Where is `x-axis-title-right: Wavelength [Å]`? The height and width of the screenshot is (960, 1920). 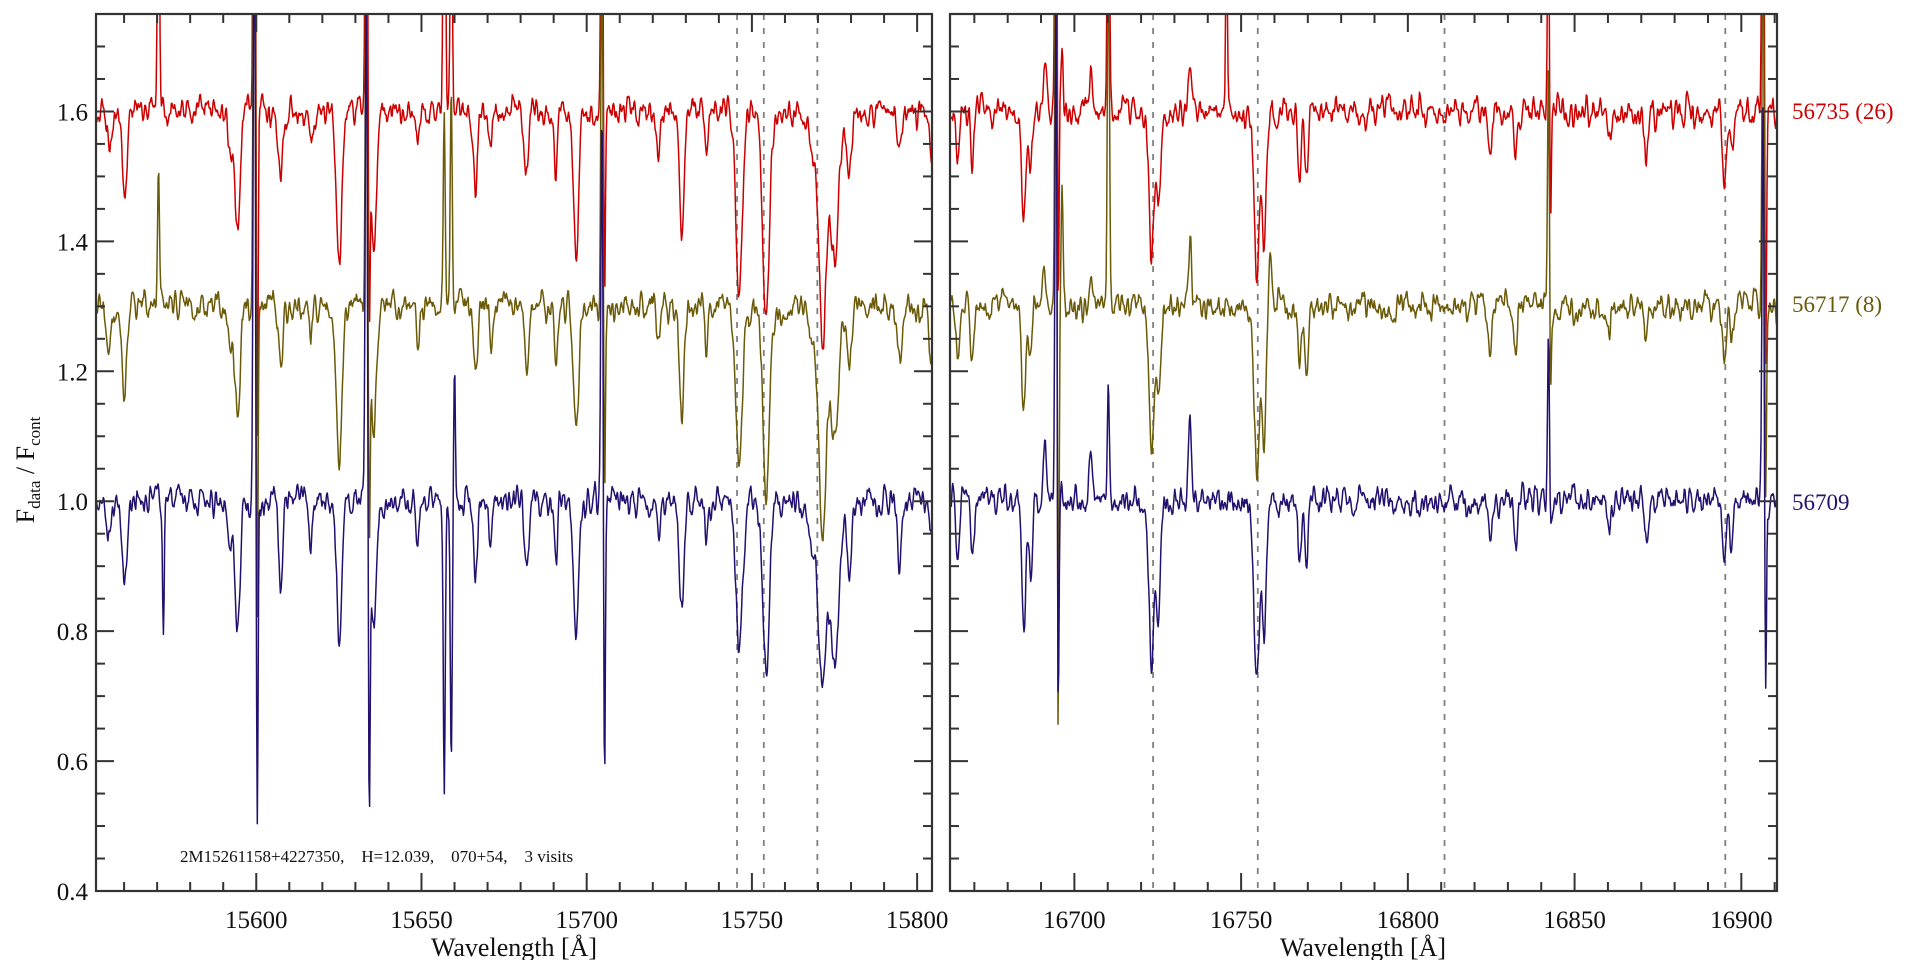
x-axis-title-right: Wavelength [Å] is located at coordinates (1363, 946).